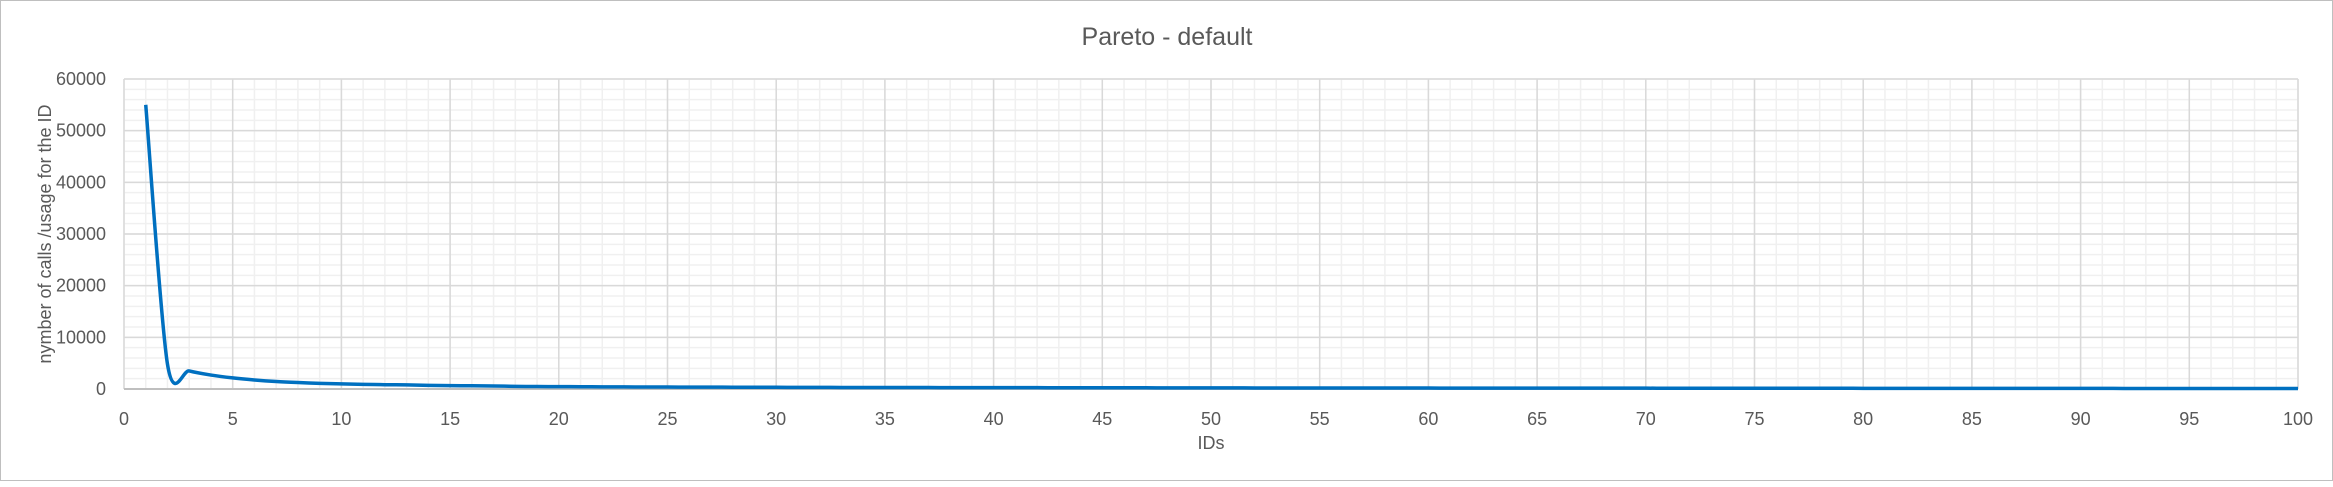  Describe the element at coordinates (1754, 419) in the screenshot. I see `x-tick-label: 75` at that location.